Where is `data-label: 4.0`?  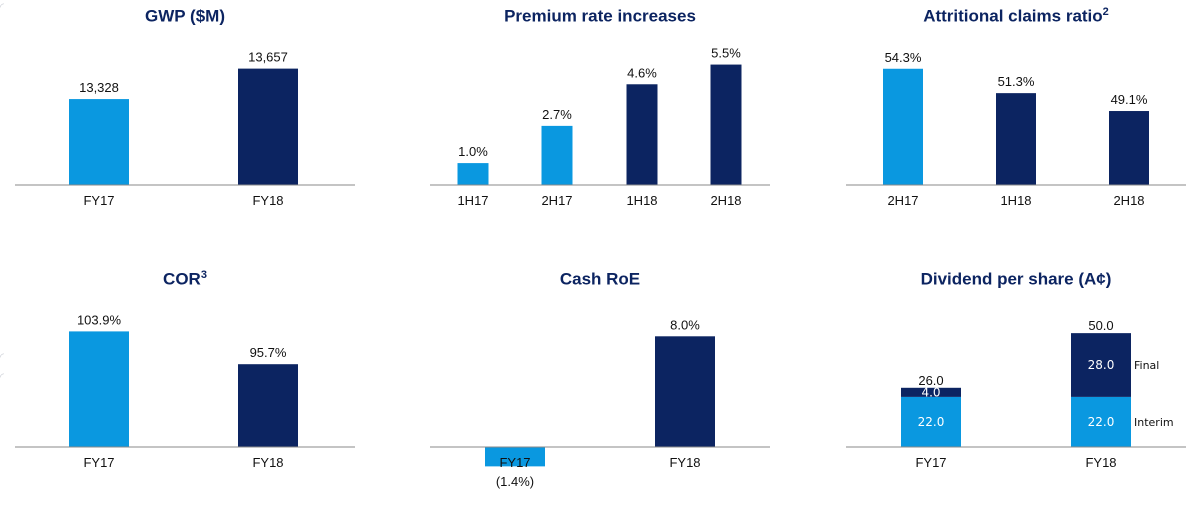
data-label: 4.0 is located at coordinates (930, 392).